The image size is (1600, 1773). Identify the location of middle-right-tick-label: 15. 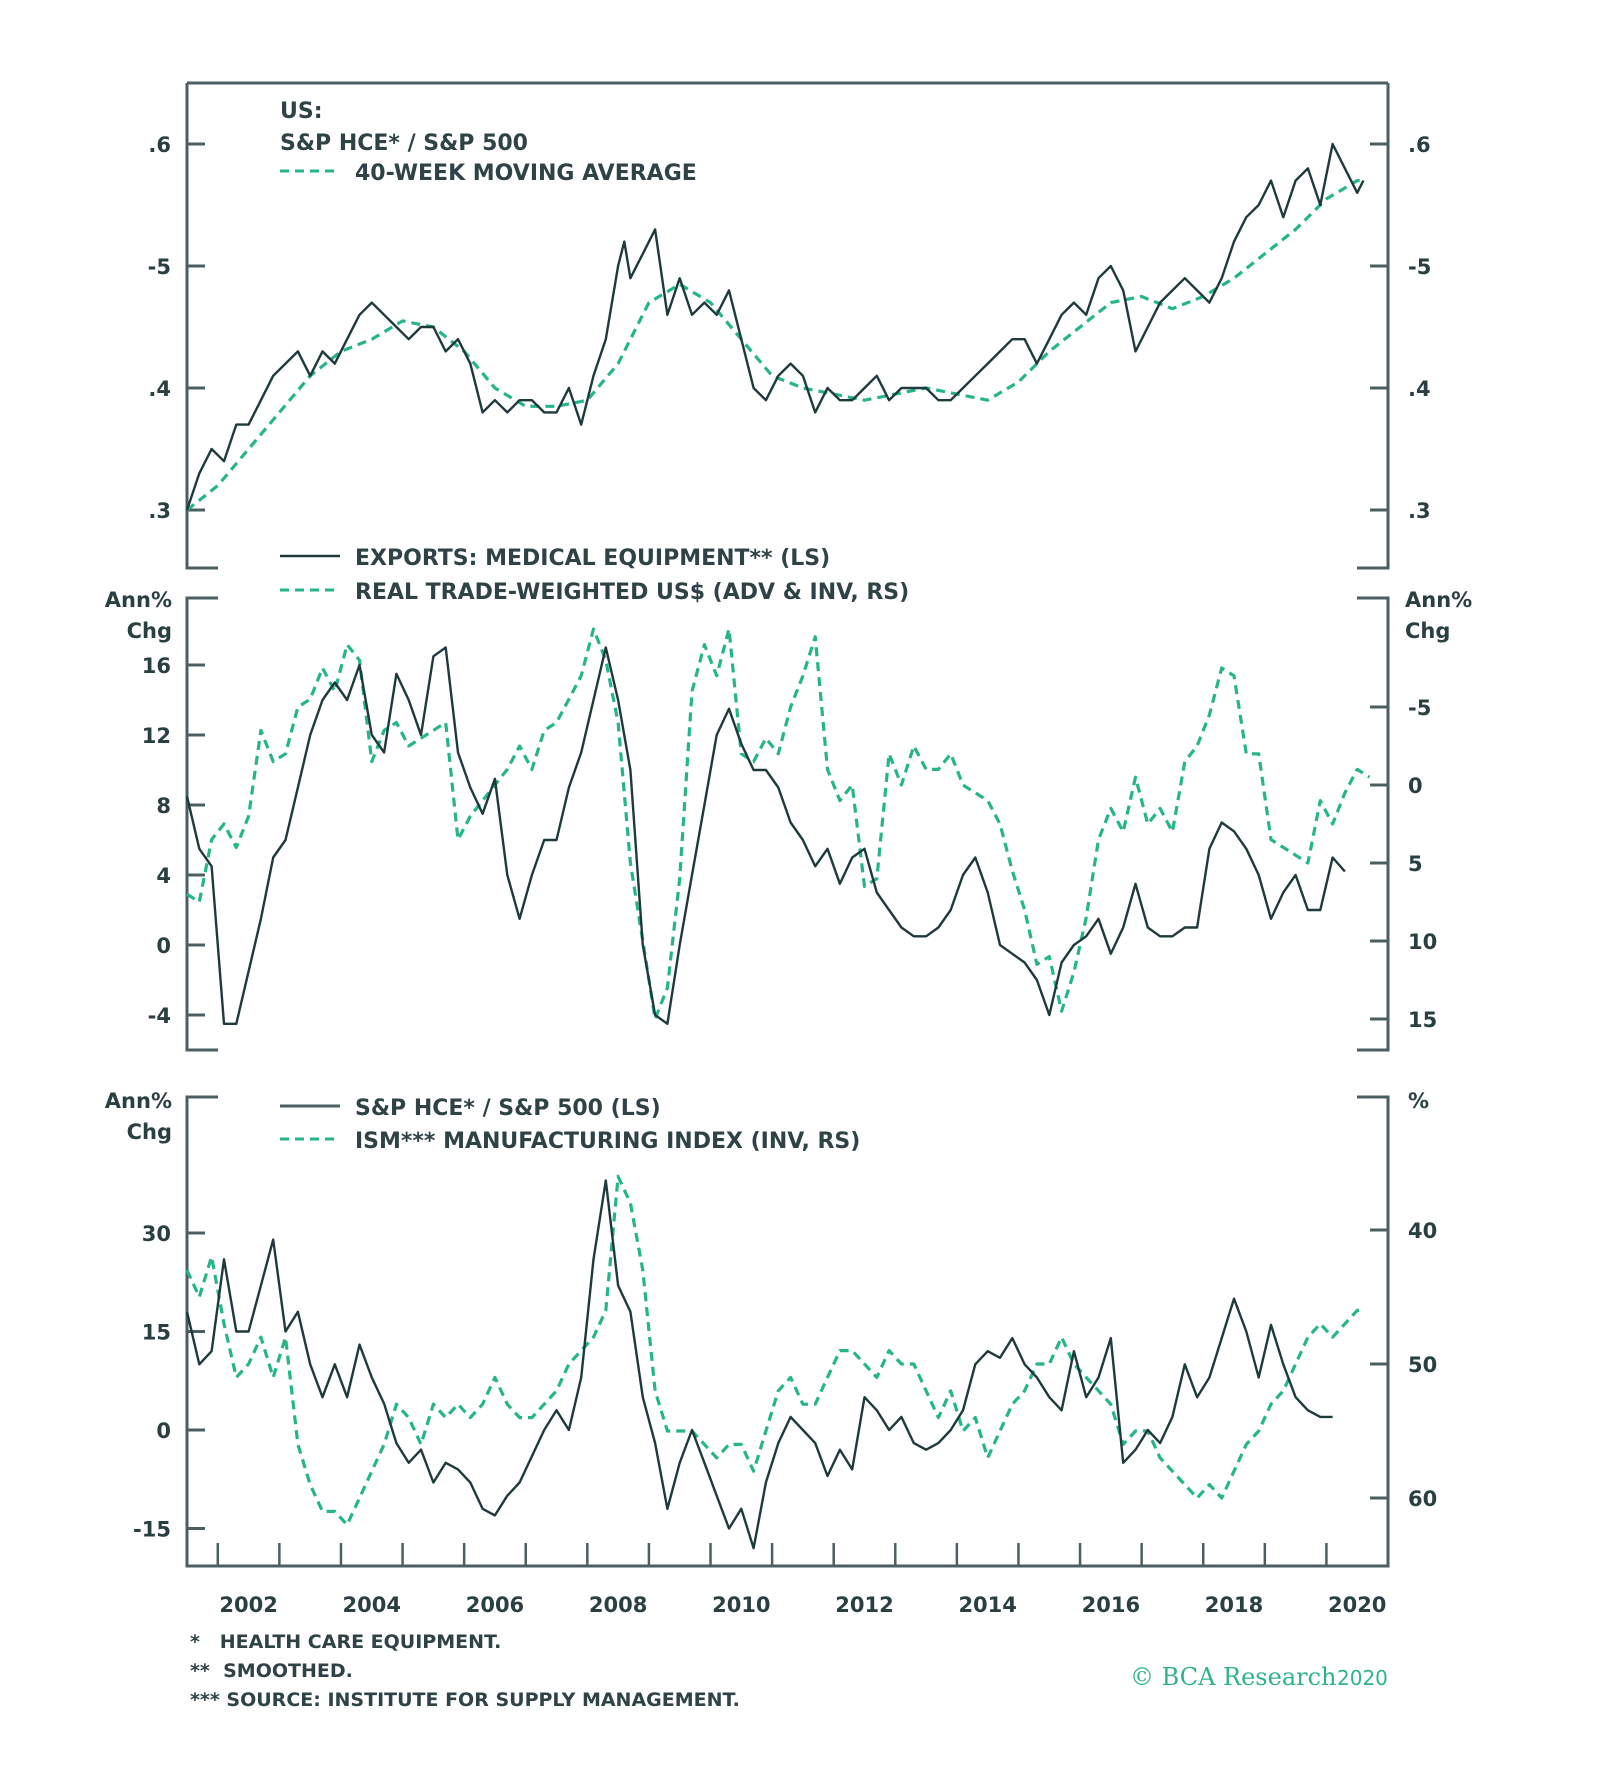
(1422, 1020).